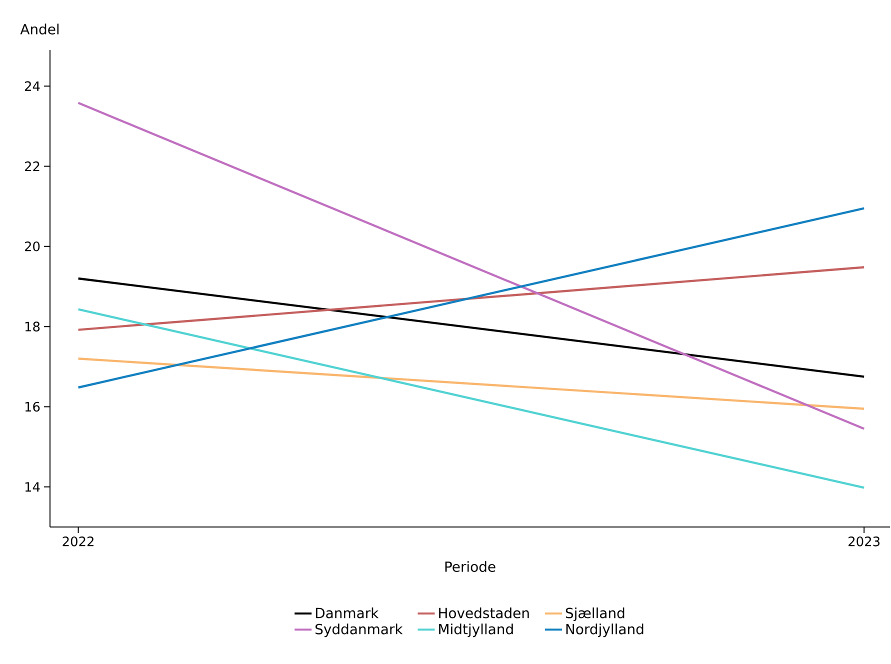  What do you see at coordinates (595, 615) in the screenshot?
I see `legend-label: Sjælland` at bounding box center [595, 615].